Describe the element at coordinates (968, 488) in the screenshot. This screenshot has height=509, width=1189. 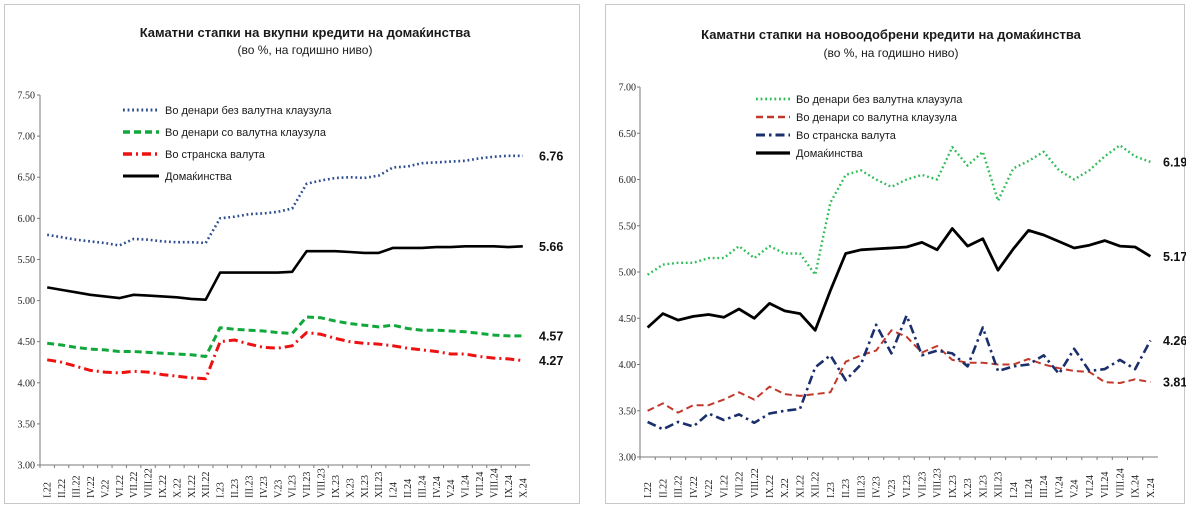
I see `x-tick-label: X.23` at that location.